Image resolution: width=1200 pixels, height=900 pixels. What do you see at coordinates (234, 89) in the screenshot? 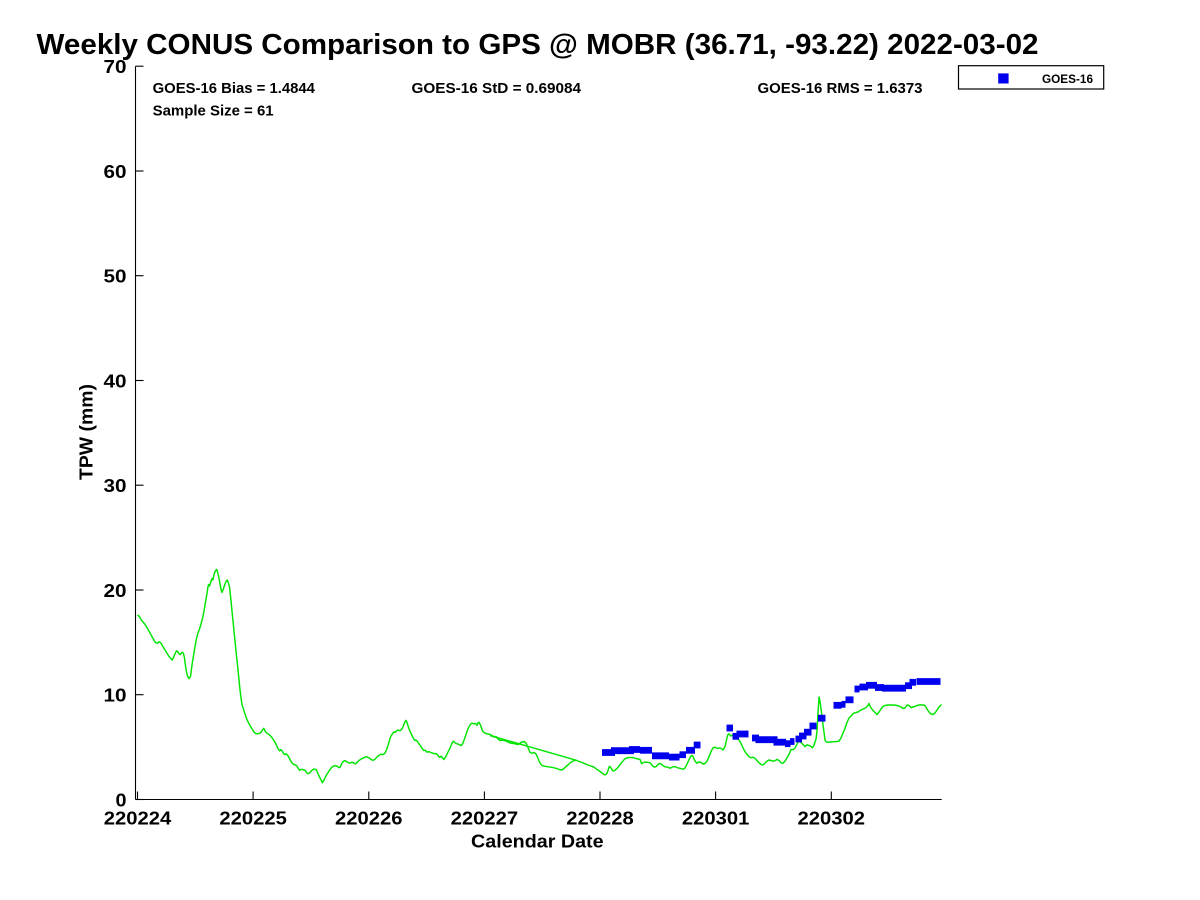
I see `svg-text: GOES-16 Bias = 1.4844` at bounding box center [234, 89].